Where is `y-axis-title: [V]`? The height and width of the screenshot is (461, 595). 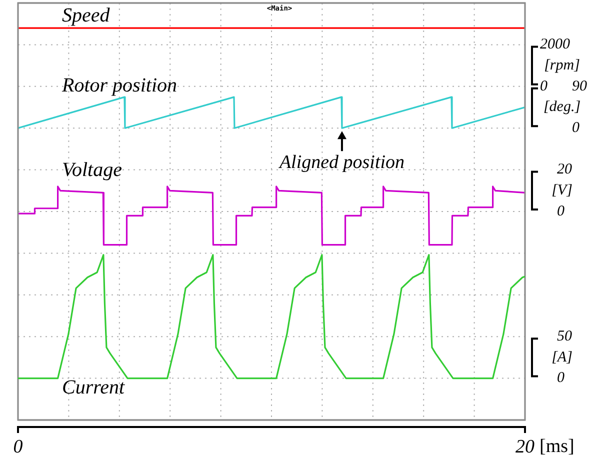 y-axis-title: [V] is located at coordinates (562, 190).